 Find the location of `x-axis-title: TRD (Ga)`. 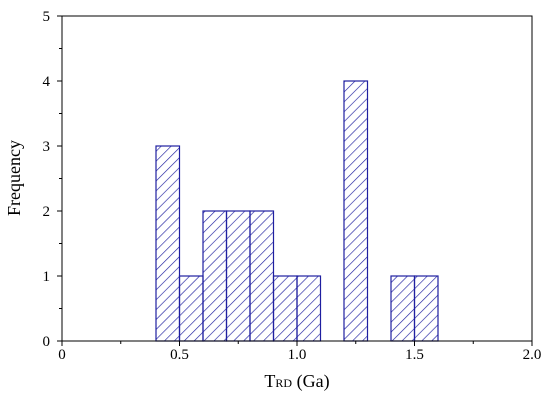

x-axis-title: TRD (Ga) is located at coordinates (296, 381).